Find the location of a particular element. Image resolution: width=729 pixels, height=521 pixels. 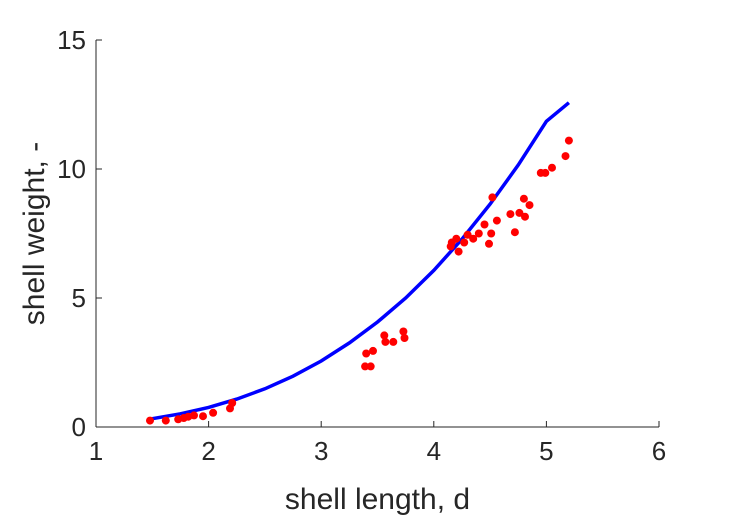

y-tick-label: 15 is located at coordinates (71, 40).